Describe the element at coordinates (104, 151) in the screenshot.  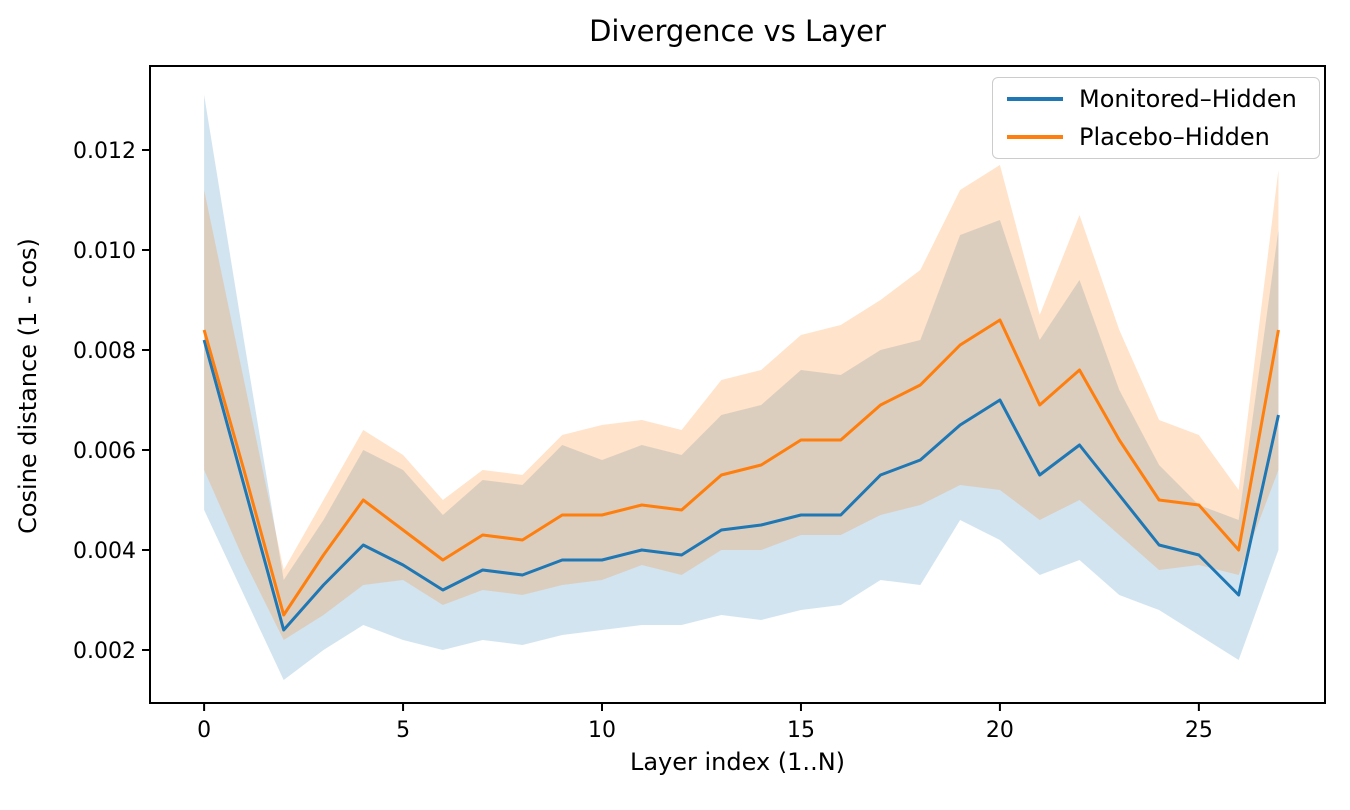
I see `y-tick-label: 0.012` at that location.